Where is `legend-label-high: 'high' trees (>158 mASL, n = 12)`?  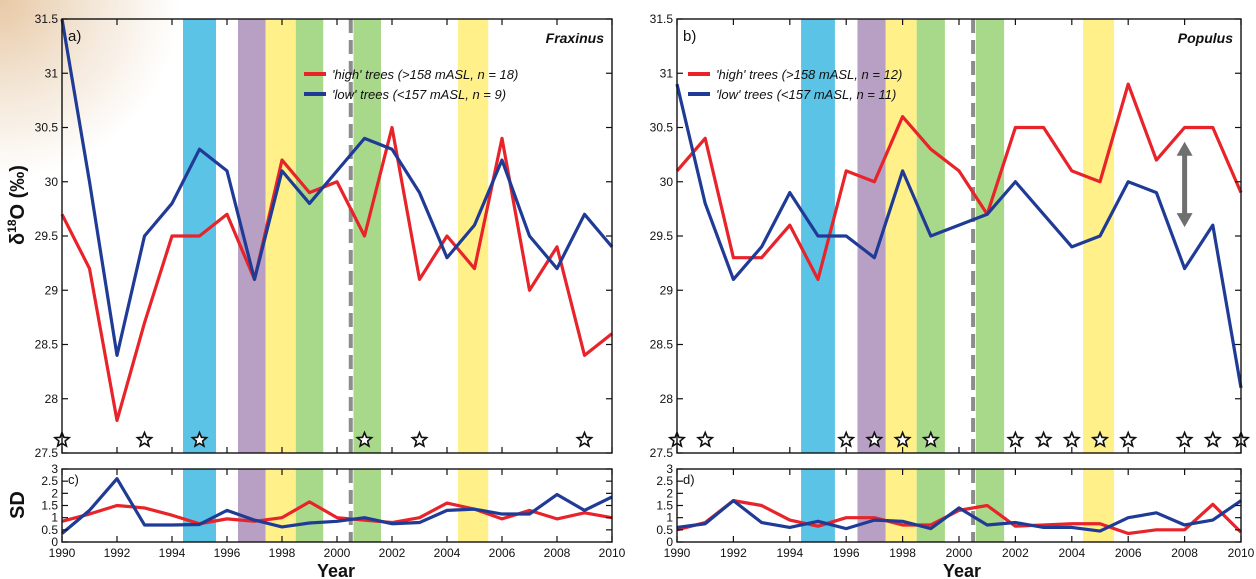
legend-label-high: 'high' trees (>158 mASL, n = 12) is located at coordinates (809, 74).